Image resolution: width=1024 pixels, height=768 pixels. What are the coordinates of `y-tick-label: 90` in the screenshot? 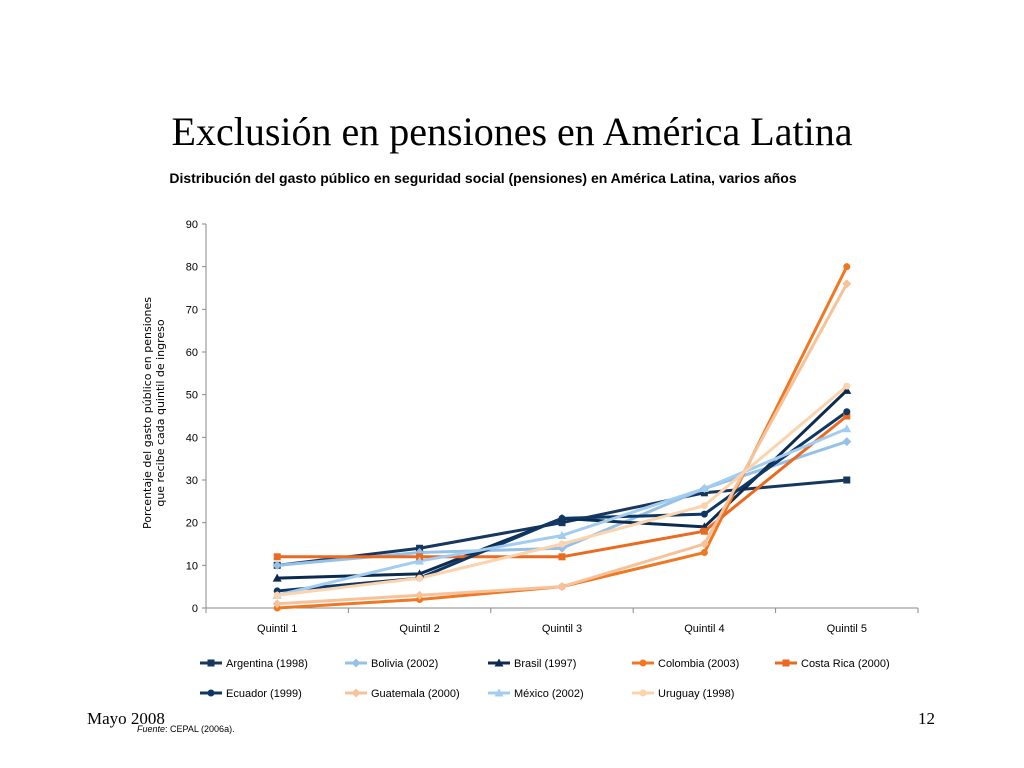 It's located at (192, 225).